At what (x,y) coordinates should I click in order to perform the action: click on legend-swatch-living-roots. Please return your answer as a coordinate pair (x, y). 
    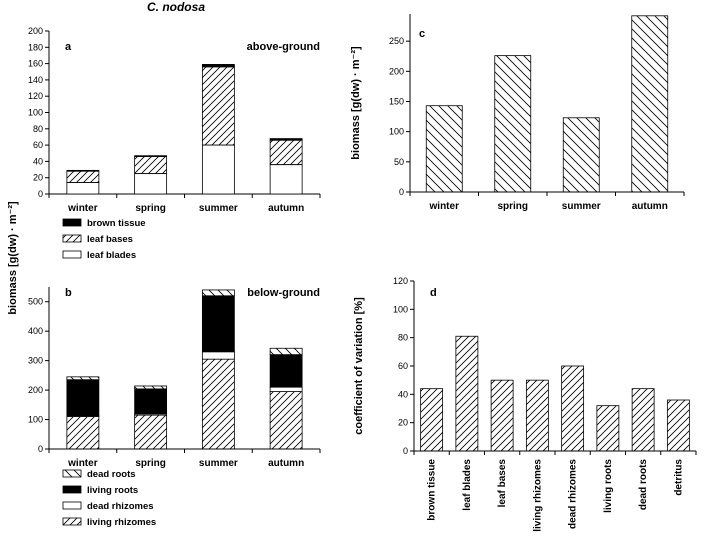
    Looking at the image, I should click on (72, 489).